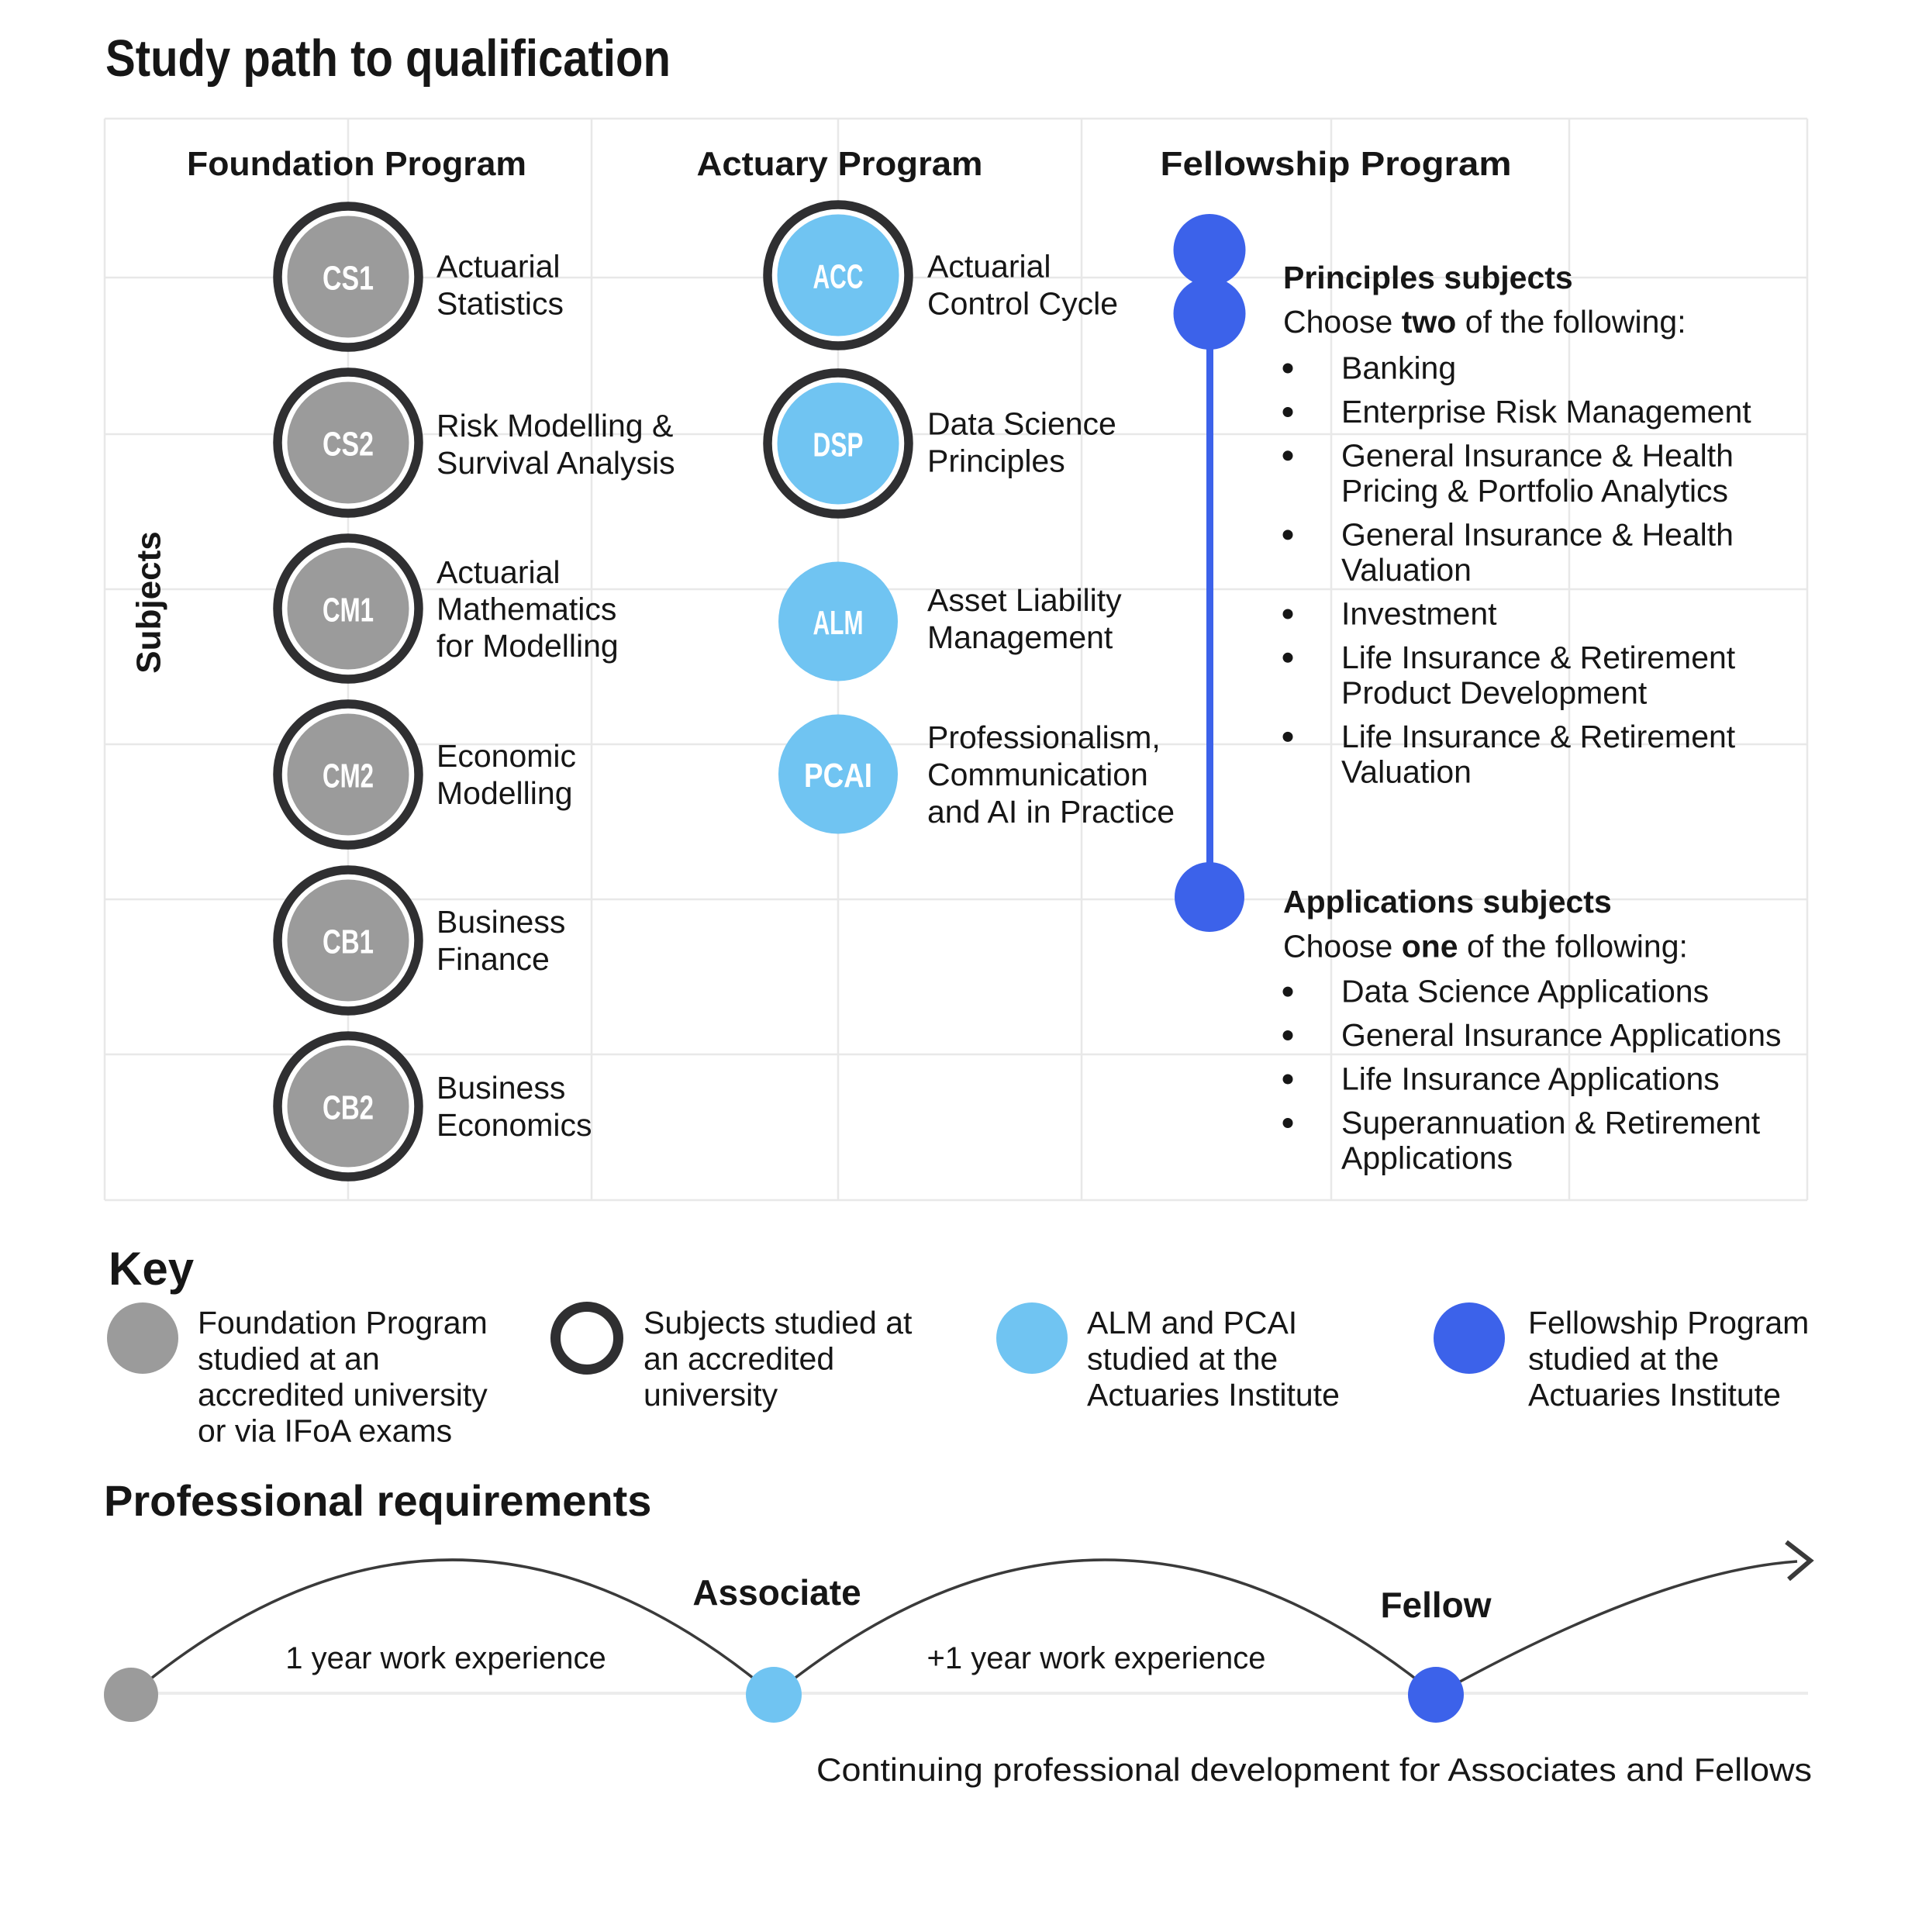  Describe the element at coordinates (1399, 368) in the screenshot. I see `svg-text: Banking` at that location.